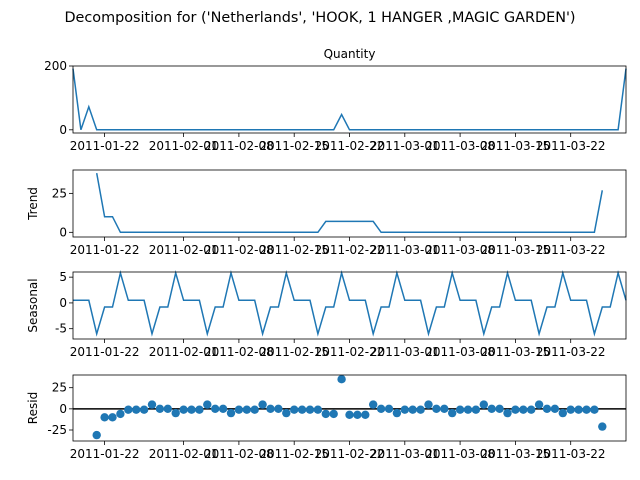 The height and width of the screenshot is (480, 640). Describe the element at coordinates (350, 54) in the screenshot. I see `subplot-title: Quantity` at that location.